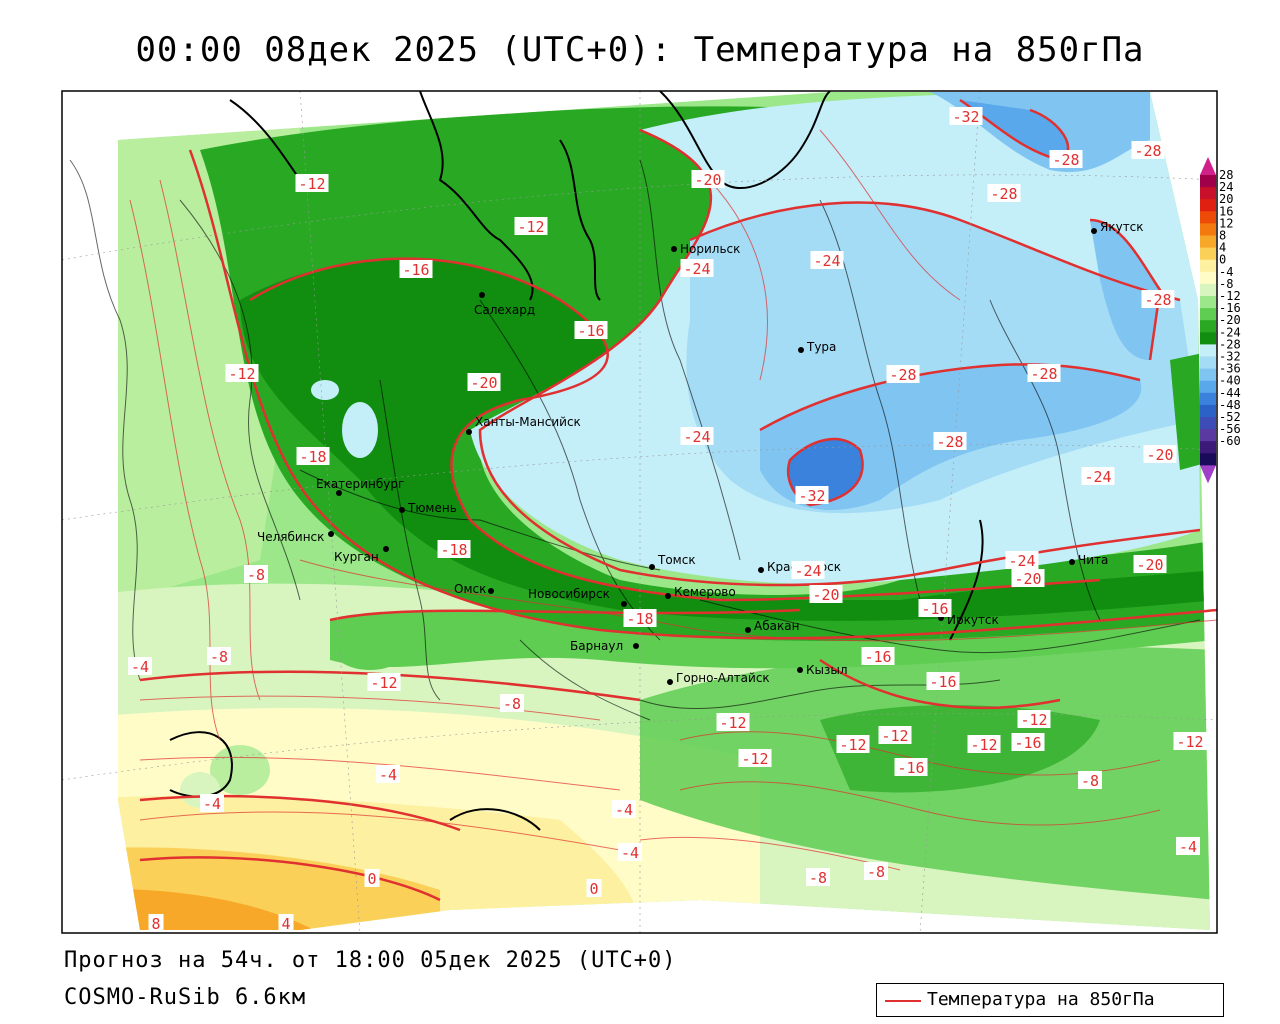  Describe the element at coordinates (817, 347) in the screenshot. I see `city-tura: Тура` at that location.